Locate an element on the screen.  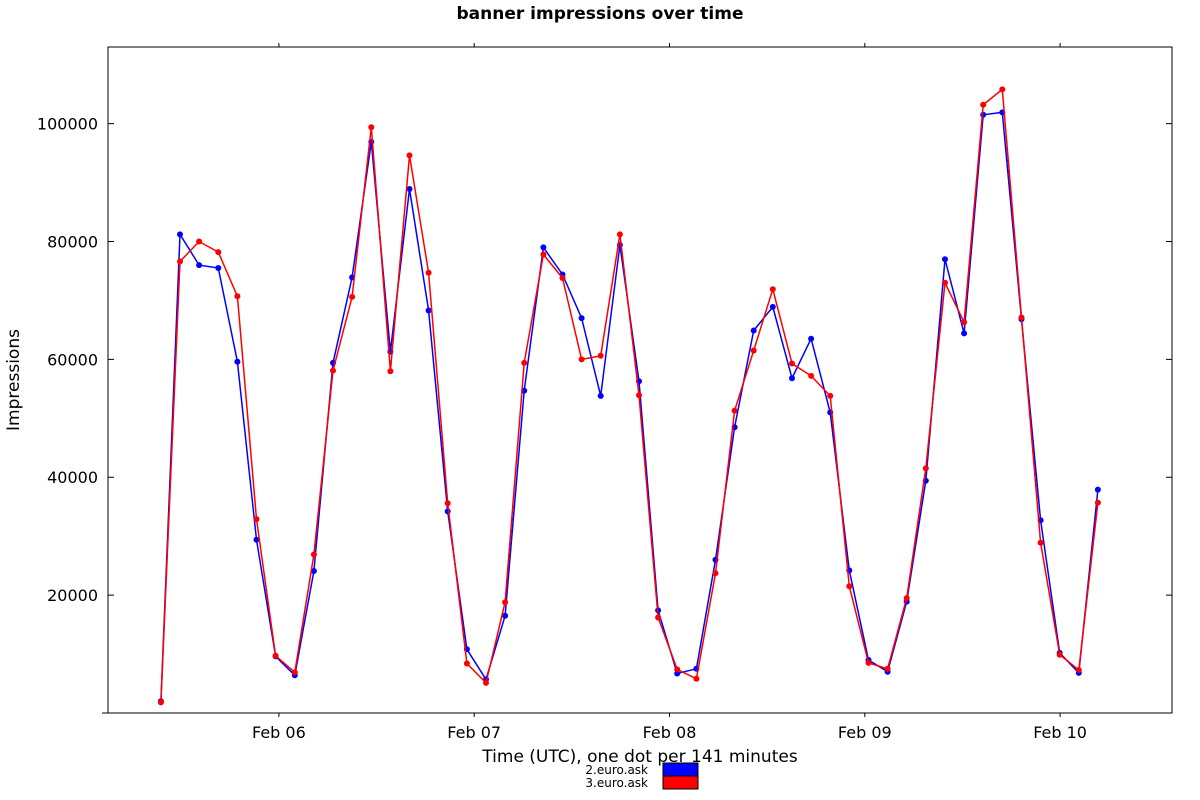
y-tick-label: 100000 is located at coordinates (67, 124).